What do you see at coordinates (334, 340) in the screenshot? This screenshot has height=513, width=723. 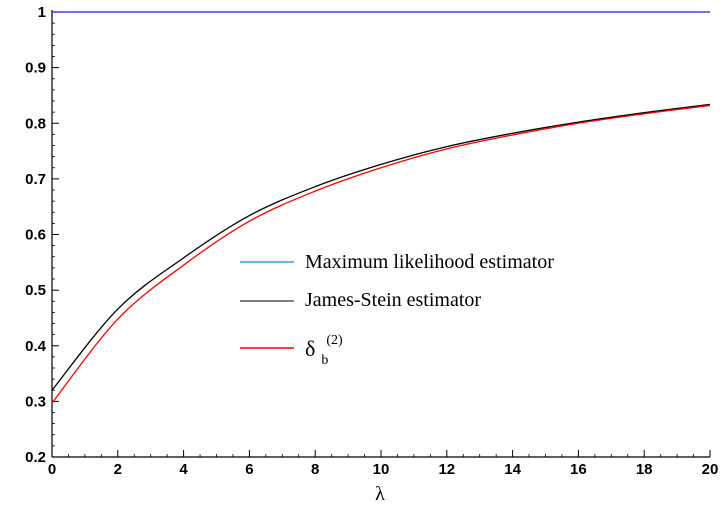 I see `legend-label-2-sup: (2)` at bounding box center [334, 340].